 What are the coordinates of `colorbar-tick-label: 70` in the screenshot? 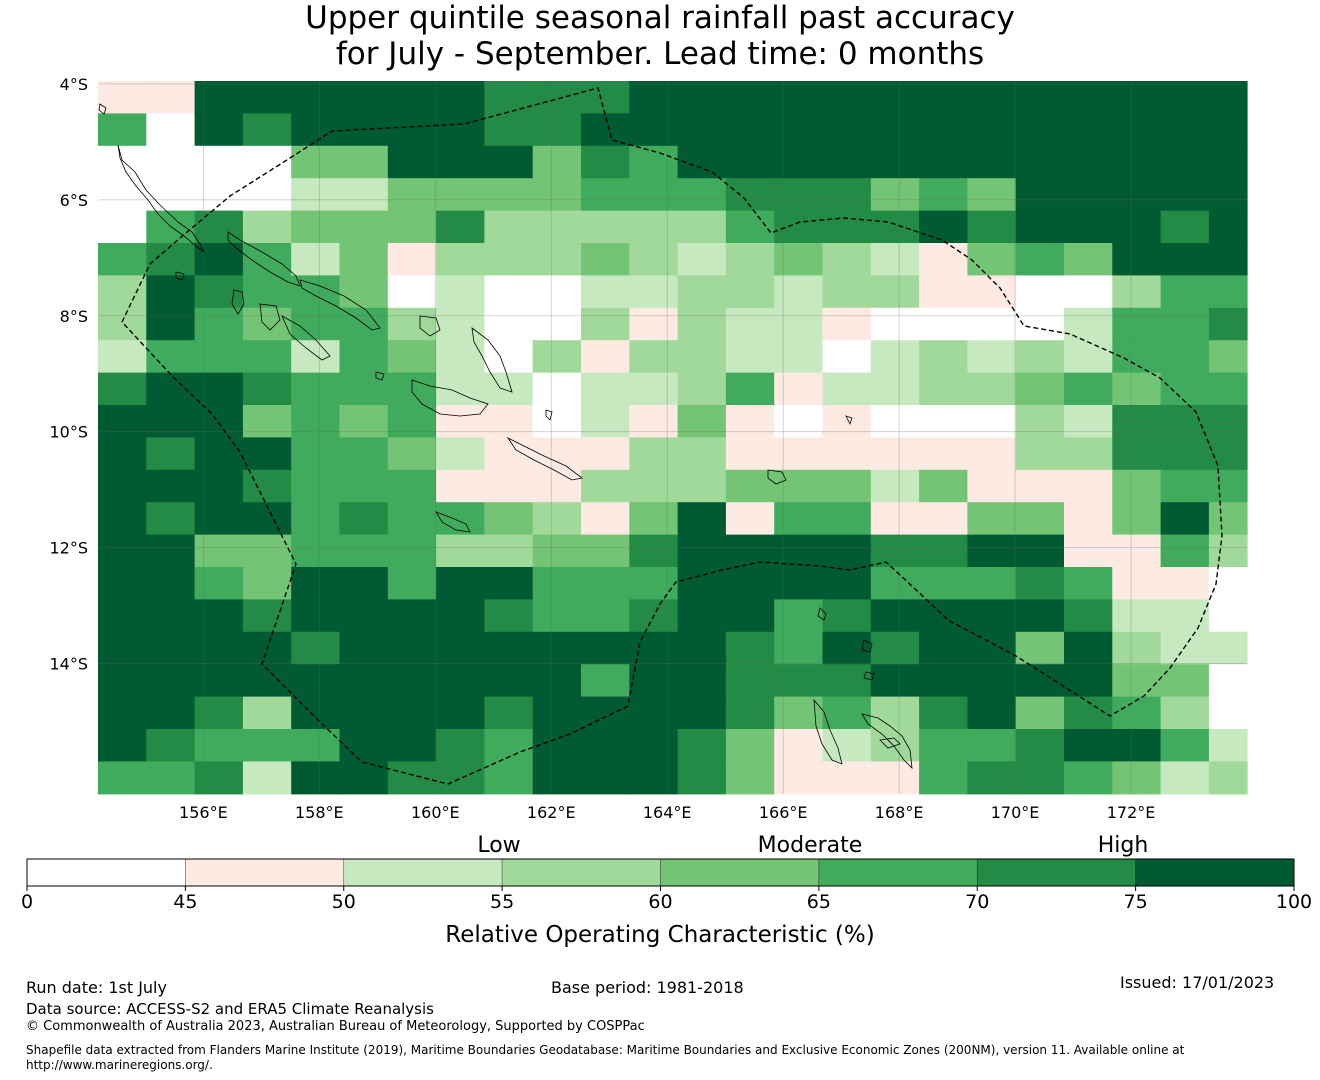 It's located at (977, 902).